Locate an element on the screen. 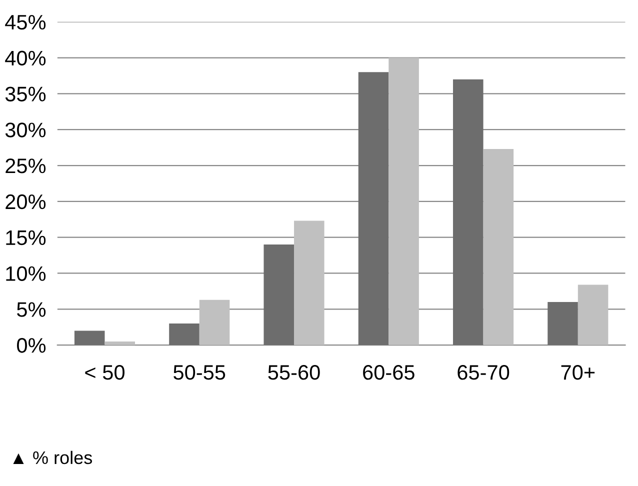 Image resolution: width=638 pixels, height=486 pixels. x-tick-label: 50-55 is located at coordinates (200, 372).